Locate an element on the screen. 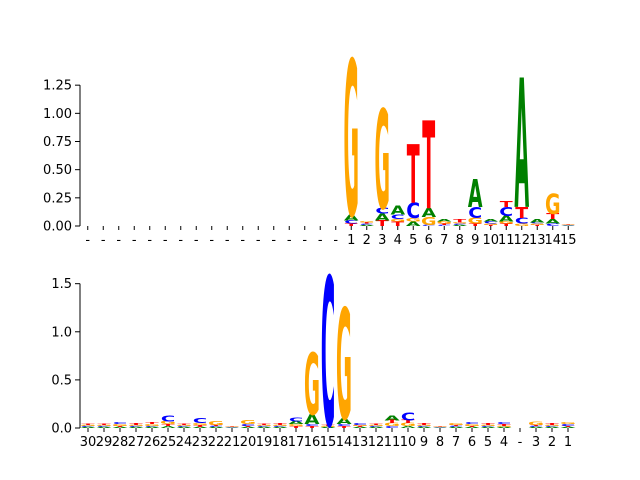  x-tick-label: 24 is located at coordinates (184, 442).